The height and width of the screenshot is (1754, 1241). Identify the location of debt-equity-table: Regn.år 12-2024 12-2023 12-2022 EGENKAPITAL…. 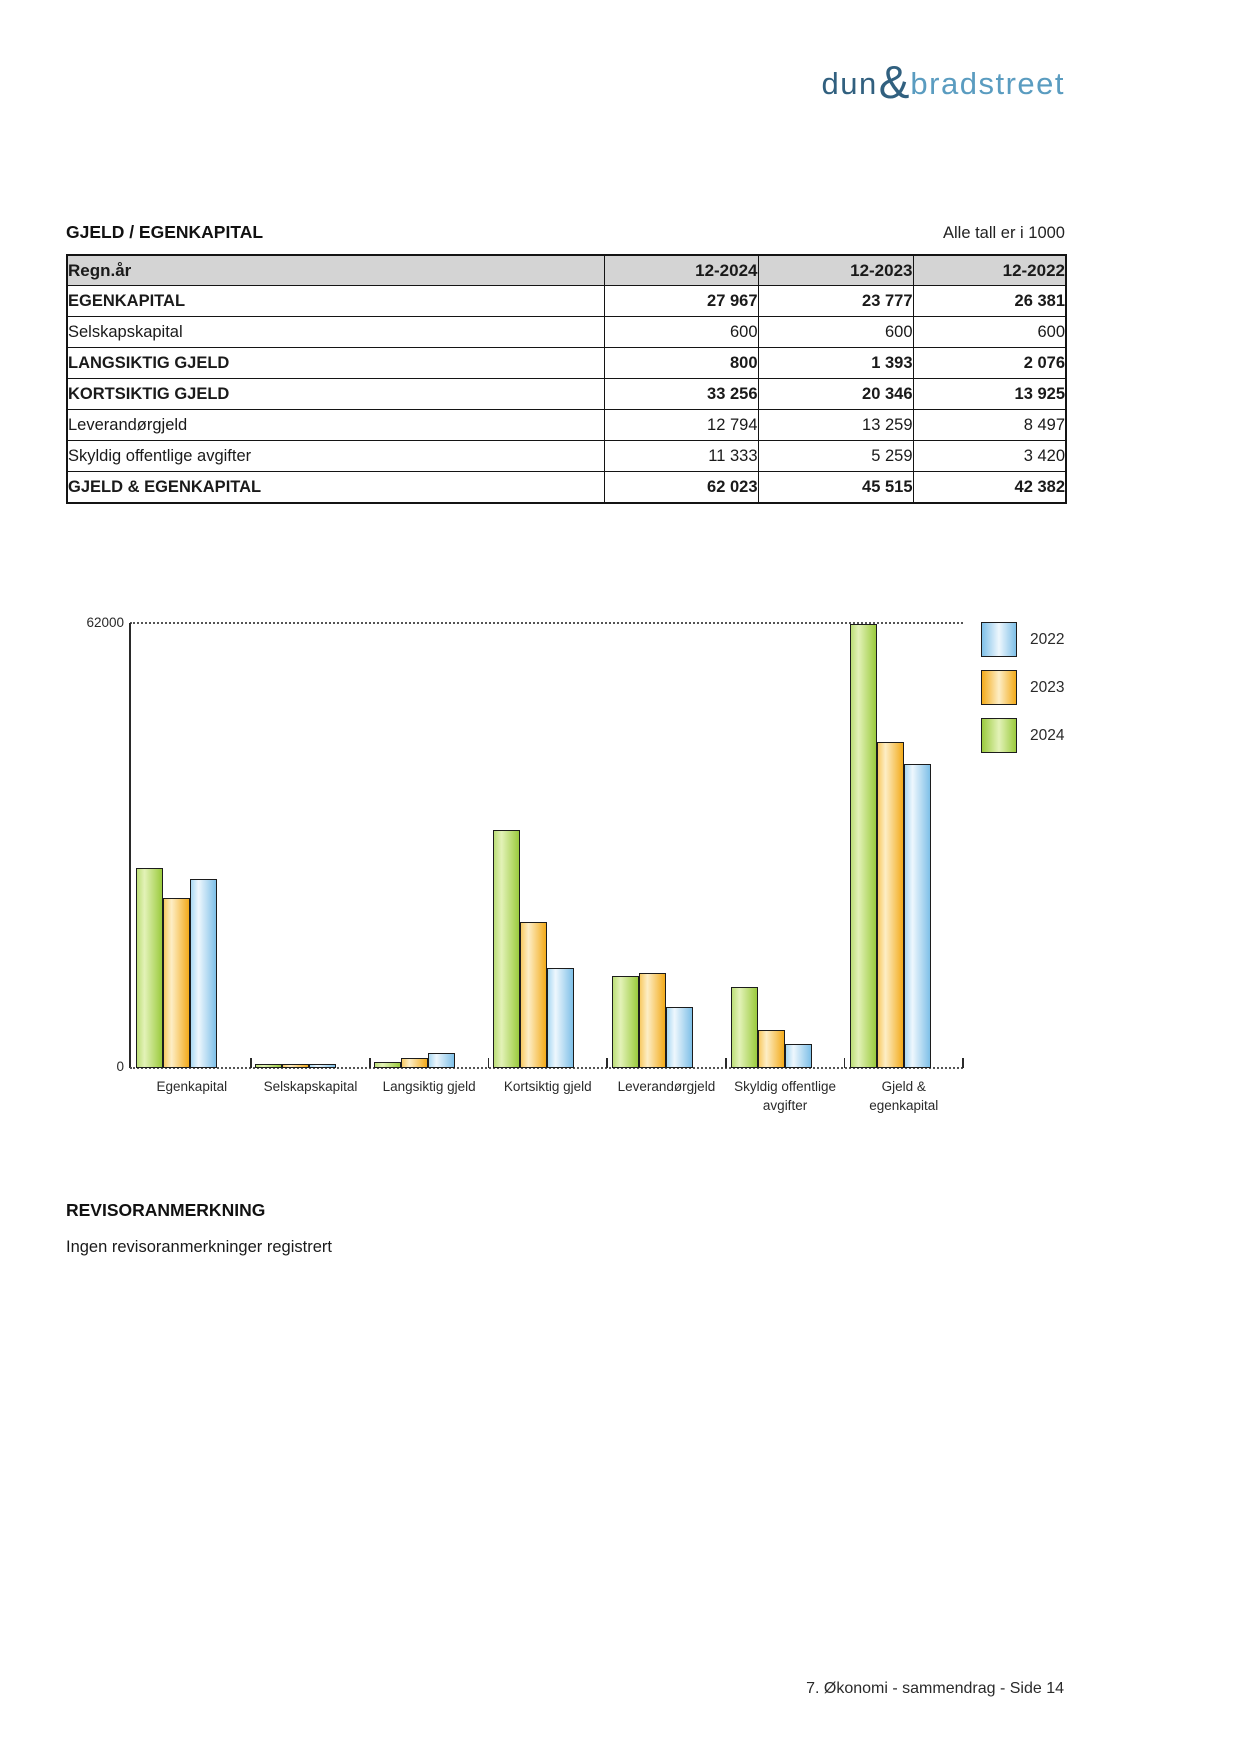
(566, 379).